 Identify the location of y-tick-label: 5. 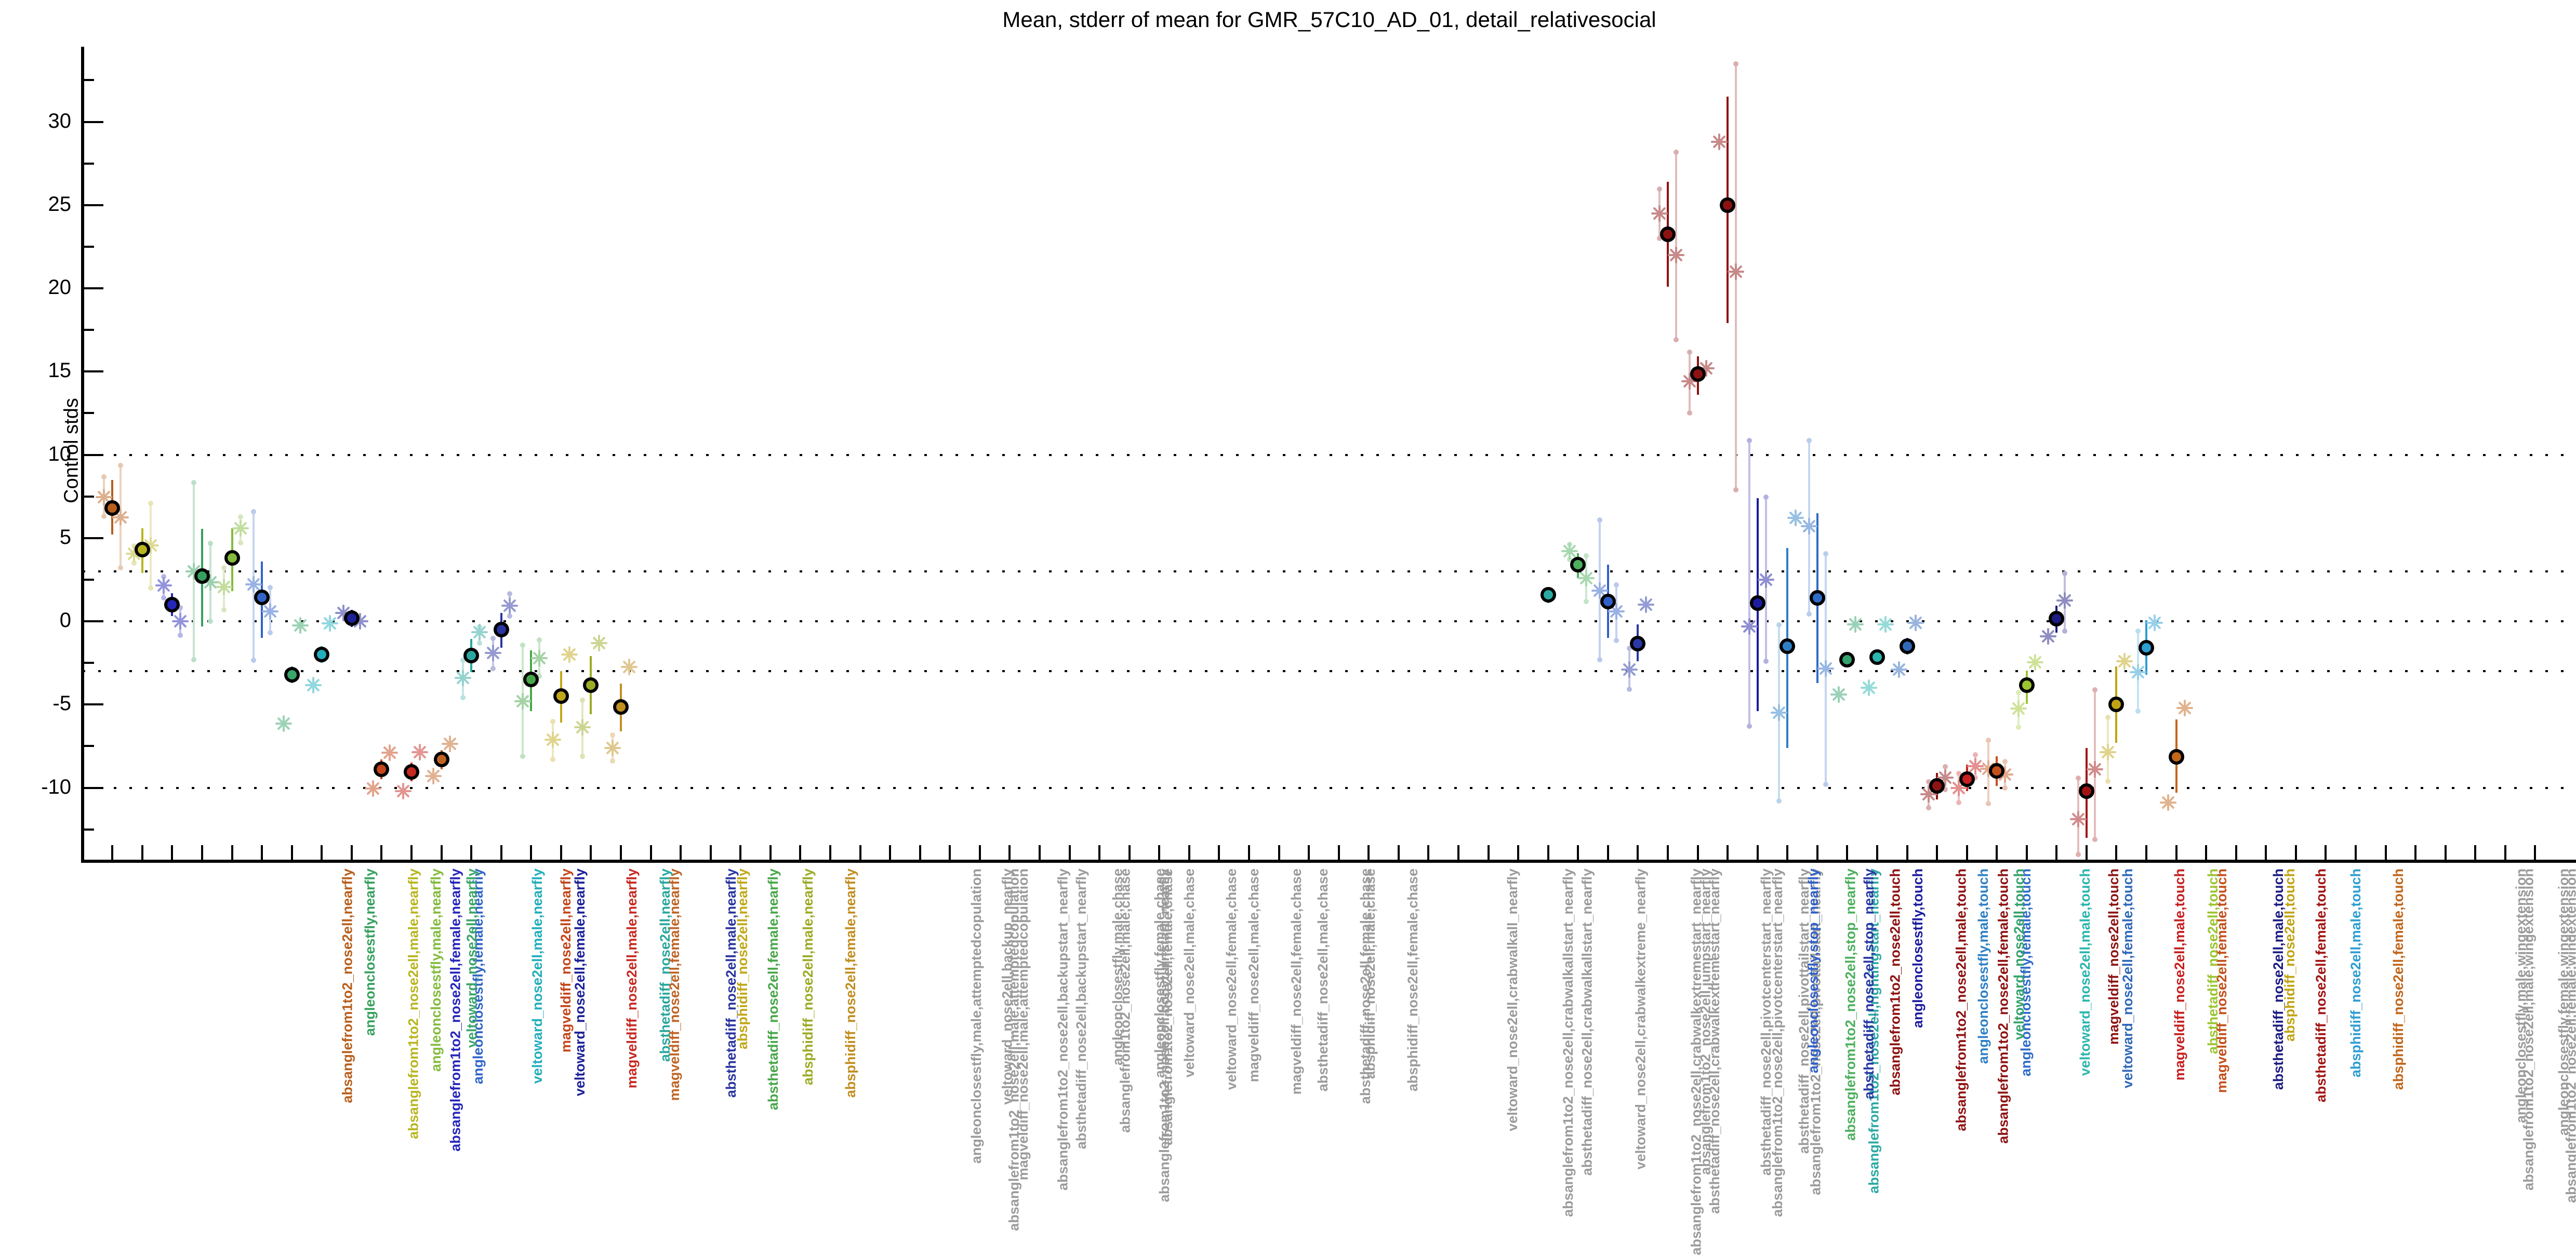
(65, 537).